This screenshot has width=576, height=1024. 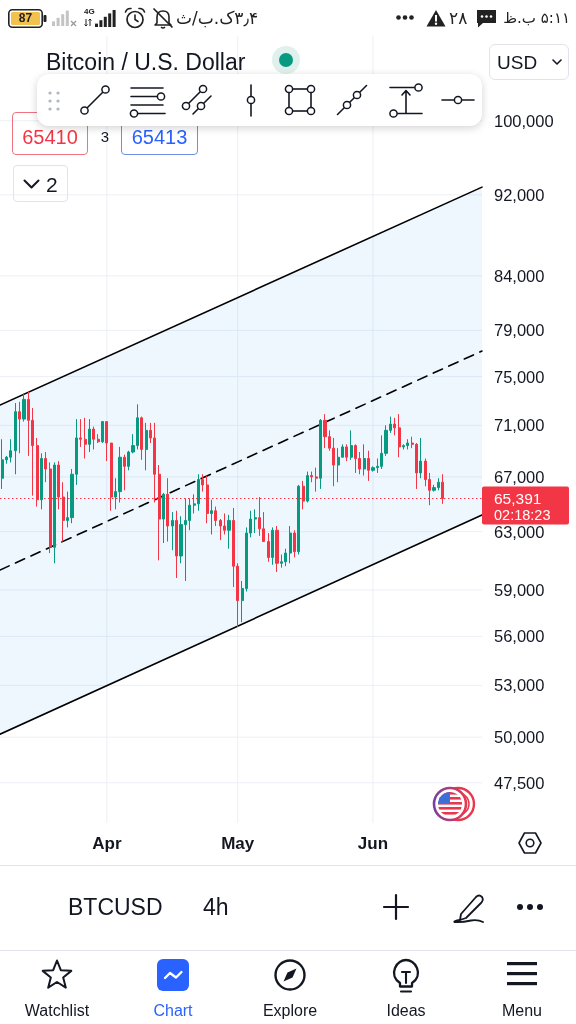 What do you see at coordinates (105, 137) in the screenshot?
I see `annotation: 3` at bounding box center [105, 137].